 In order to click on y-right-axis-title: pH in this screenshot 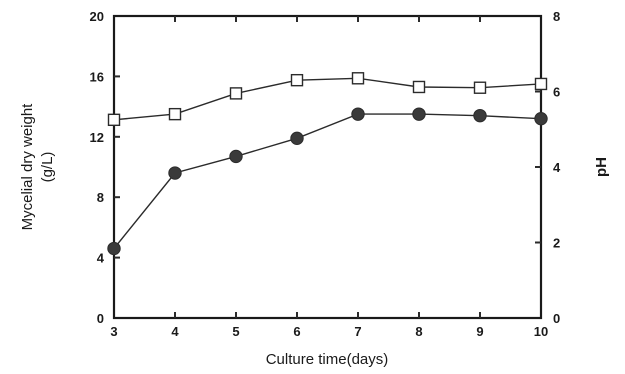, I will do `click(601, 167)`.